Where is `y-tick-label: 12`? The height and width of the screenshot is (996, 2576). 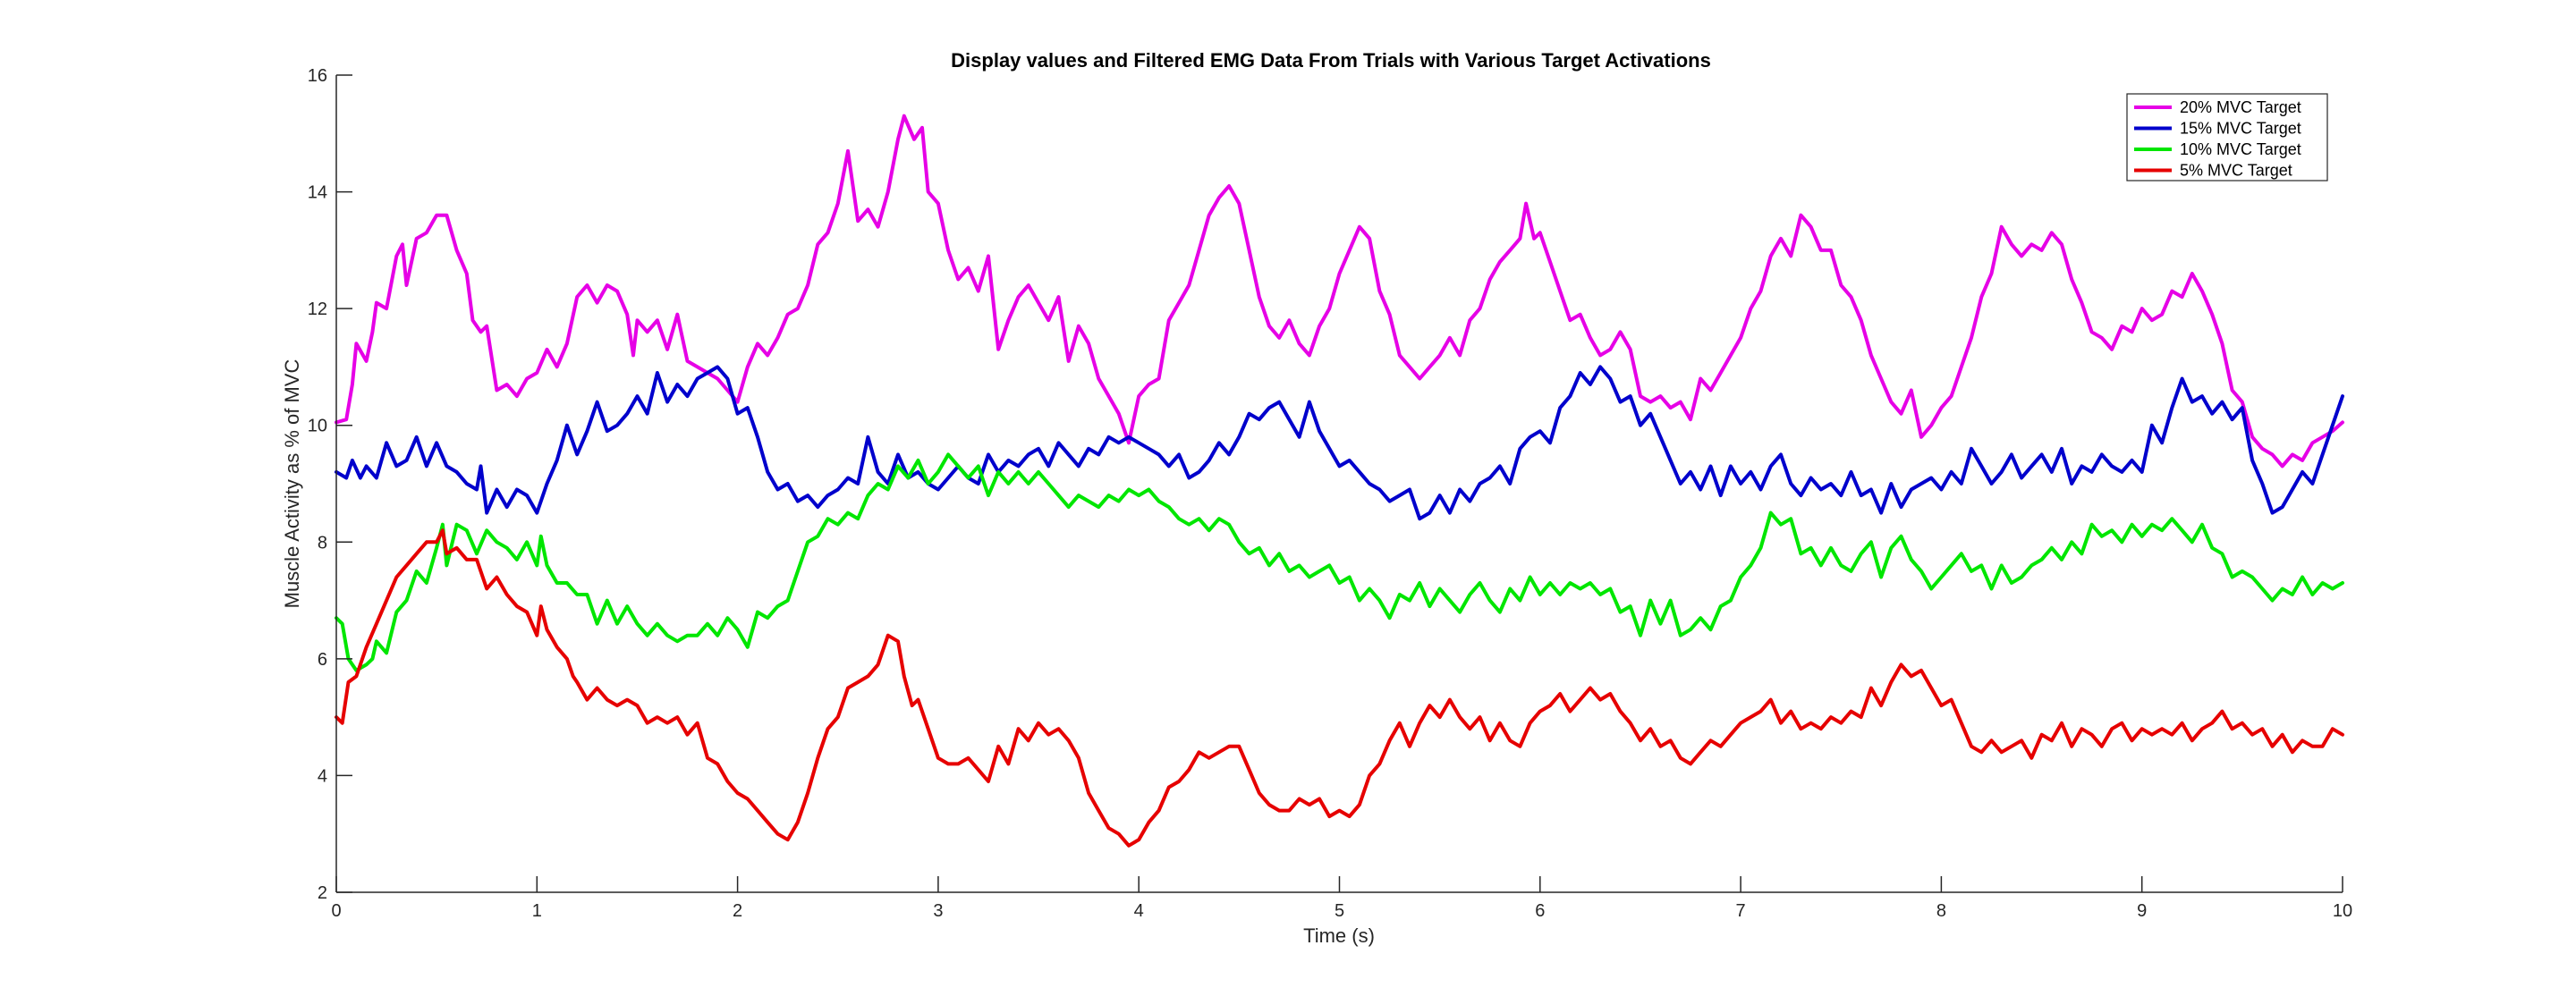
y-tick-label: 12 is located at coordinates (317, 309).